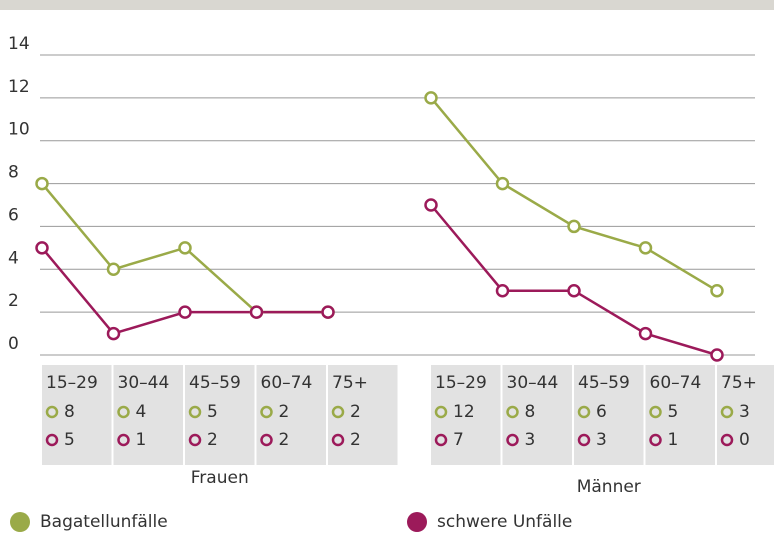 The image size is (774, 536). What do you see at coordinates (744, 440) in the screenshot?
I see `value-label: 0` at bounding box center [744, 440].